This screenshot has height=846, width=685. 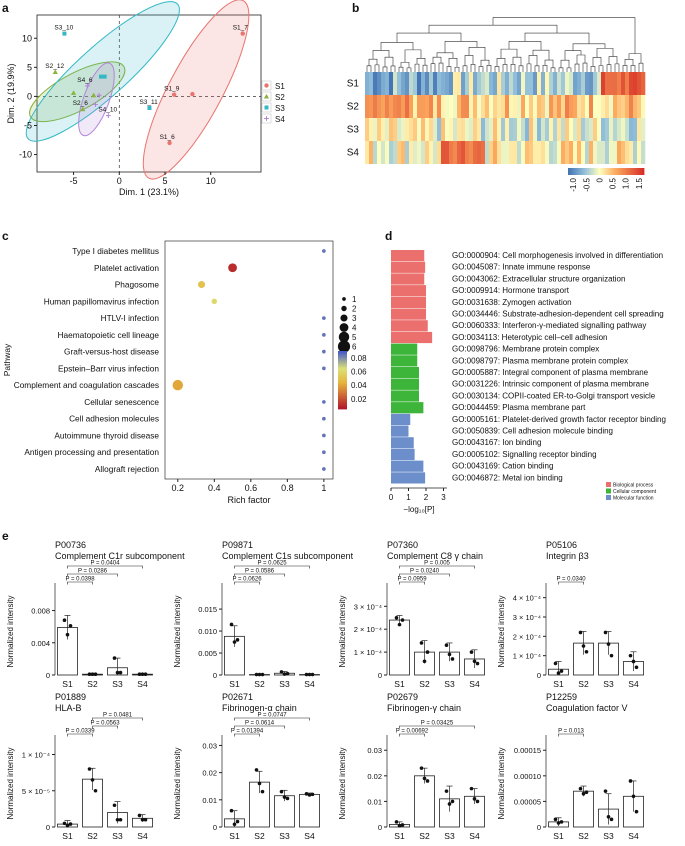 What do you see at coordinates (344, 346) in the screenshot?
I see `size-legend-dot` at bounding box center [344, 346].